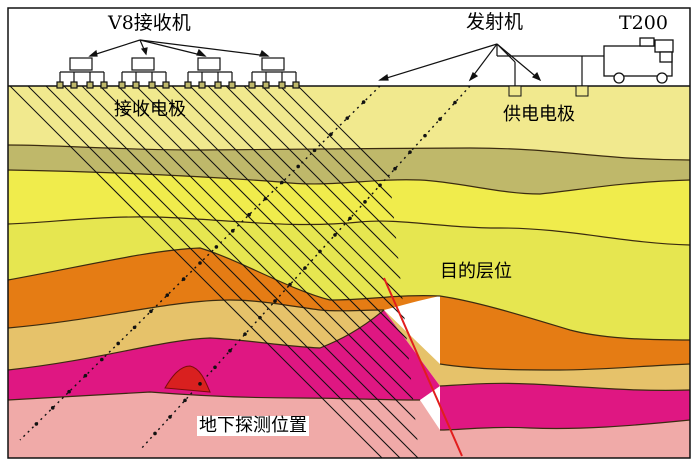 The image size is (700, 464). Describe the element at coordinates (149, 23) in the screenshot. I see `receiver-label: V8接收机` at that location.